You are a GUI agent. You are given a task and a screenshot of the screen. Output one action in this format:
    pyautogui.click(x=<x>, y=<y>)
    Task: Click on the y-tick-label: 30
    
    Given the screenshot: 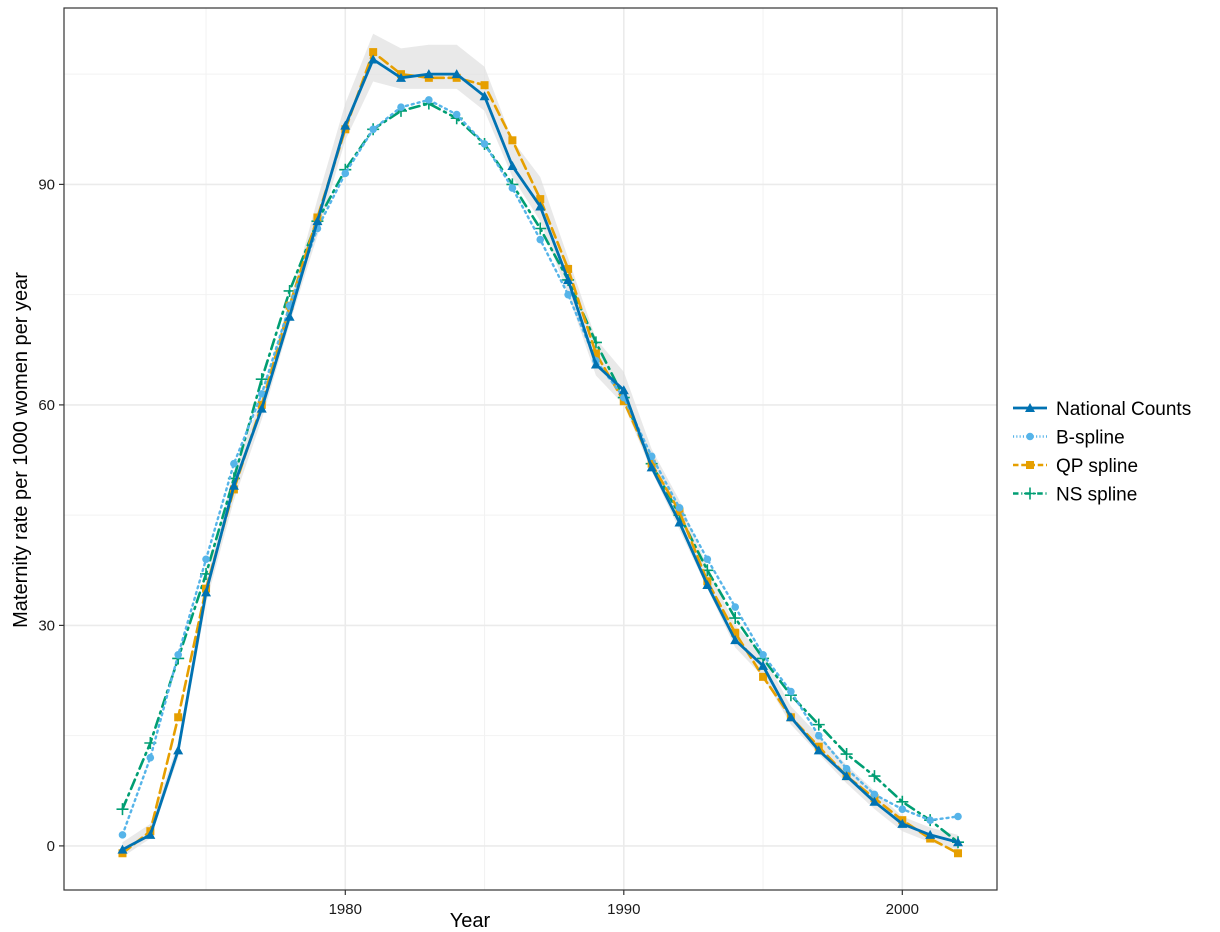 What is the action you would take?
    pyautogui.click(x=46, y=625)
    